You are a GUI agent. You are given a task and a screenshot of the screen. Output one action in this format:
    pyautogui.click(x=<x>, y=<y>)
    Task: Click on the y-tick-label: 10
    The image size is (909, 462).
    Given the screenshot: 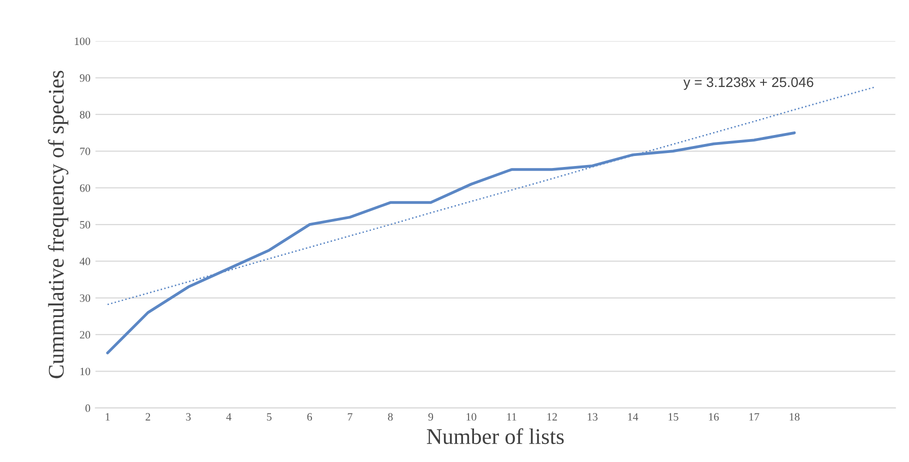 What is the action you would take?
    pyautogui.click(x=85, y=372)
    